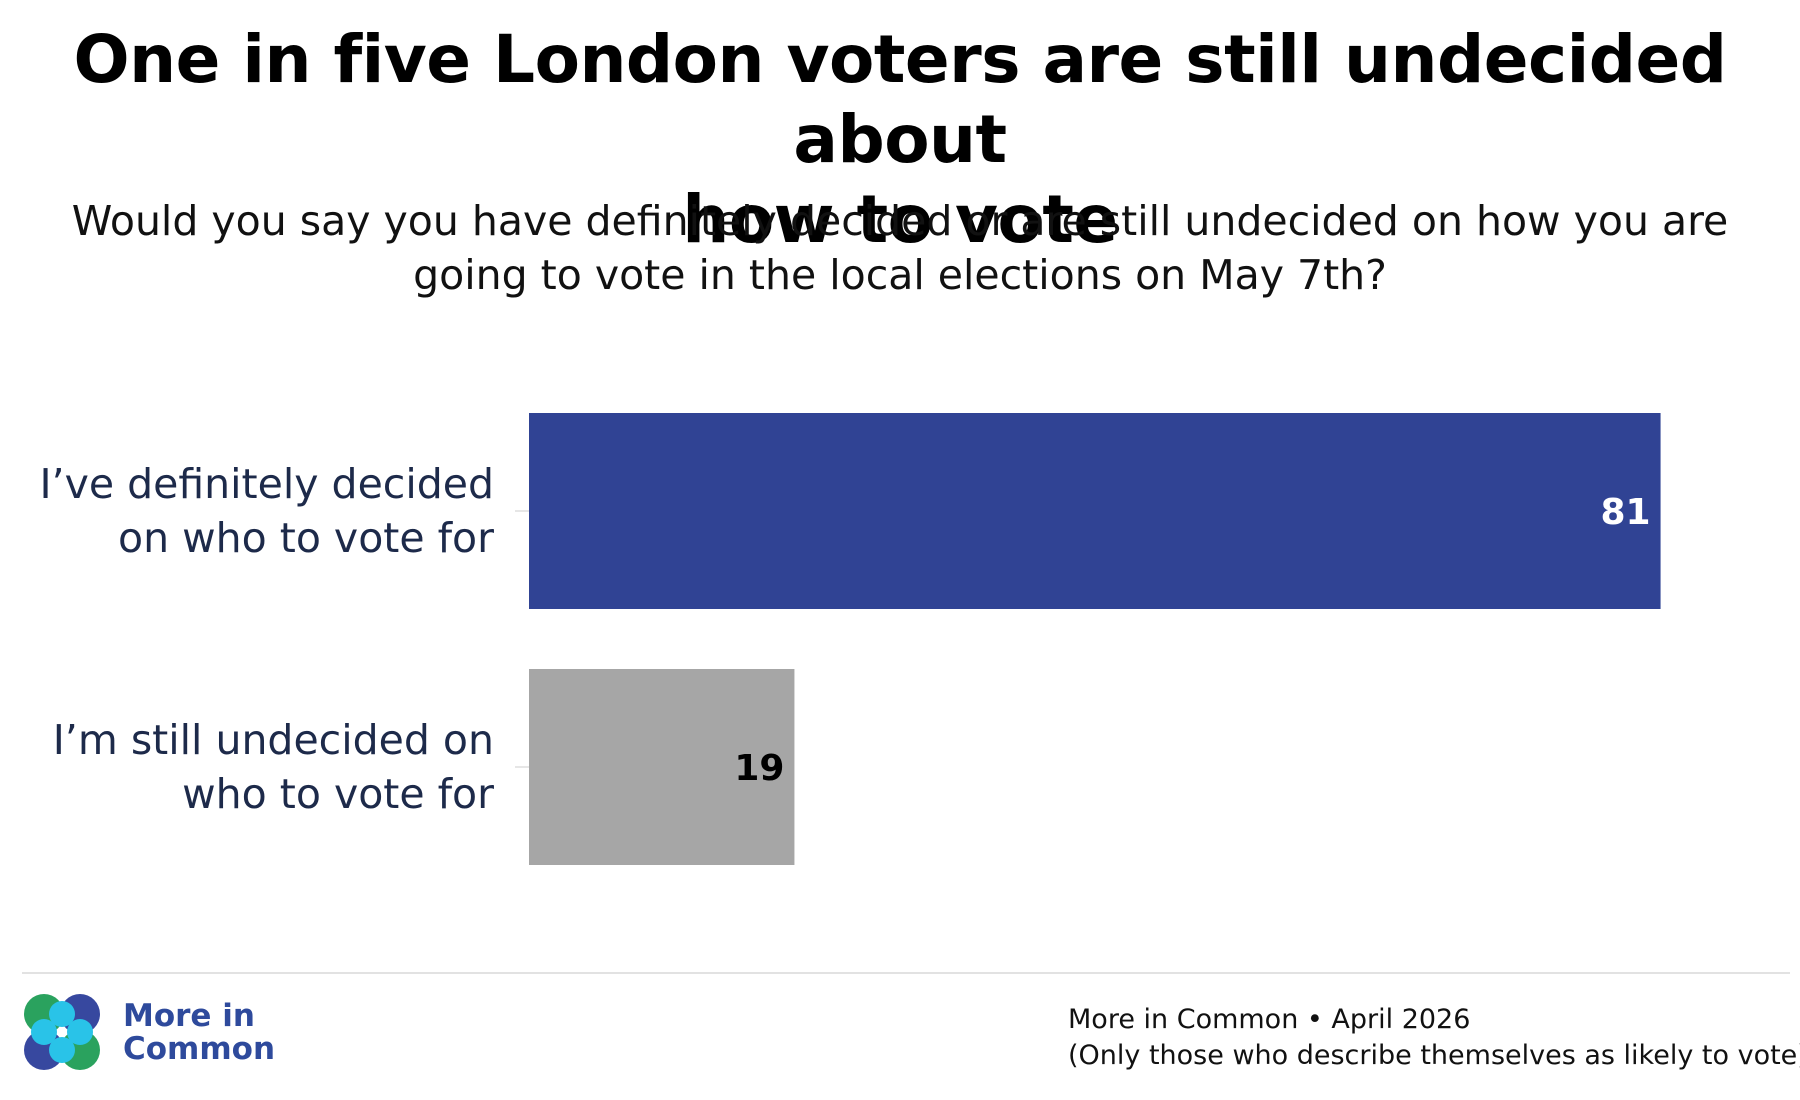  Describe the element at coordinates (306, 538) in the screenshot. I see `category-label-1-line-2: on who to vote for` at that location.